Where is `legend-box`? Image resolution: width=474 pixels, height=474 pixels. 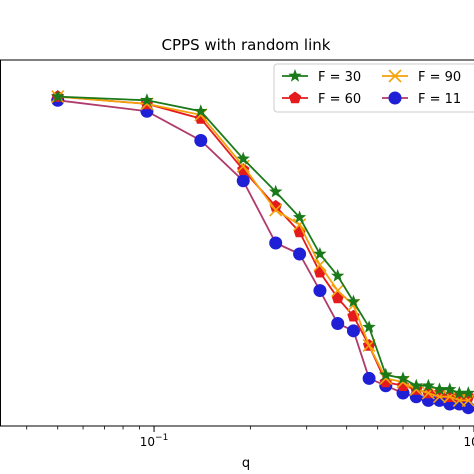
legend-box is located at coordinates (373, 88).